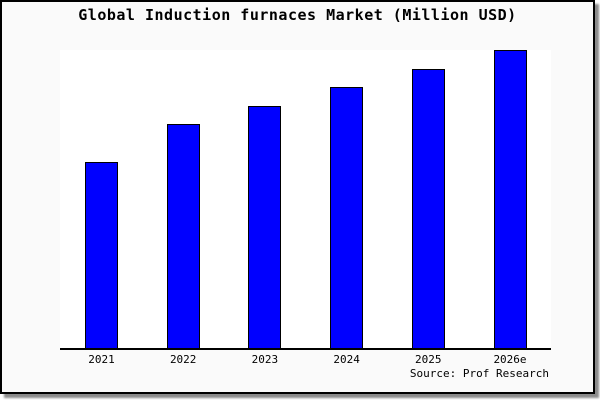  Describe the element at coordinates (305, 360) in the screenshot. I see `x-axis-tick-labels: 2021 2022 2023 2024 2025 2026e` at that location.